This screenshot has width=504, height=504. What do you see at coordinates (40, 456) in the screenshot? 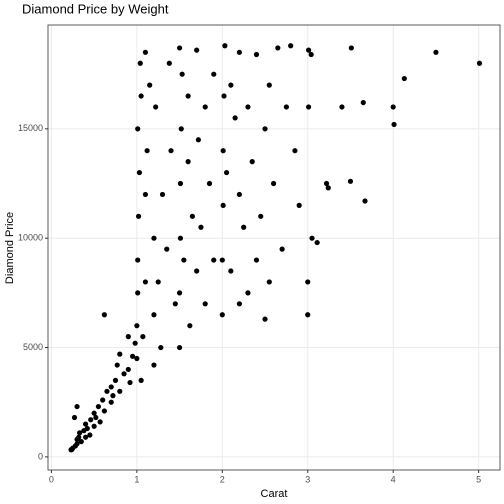
I see `y-tick-label: 0` at bounding box center [40, 456].